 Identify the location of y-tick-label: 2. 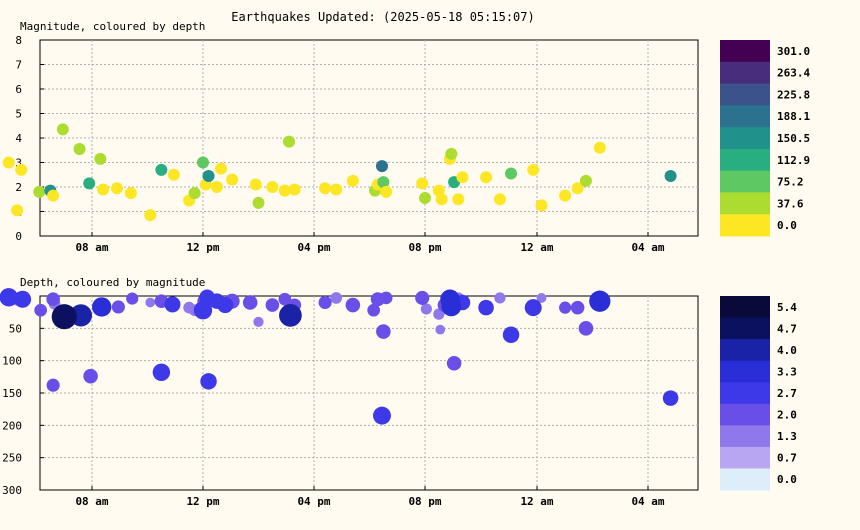
(18, 187).